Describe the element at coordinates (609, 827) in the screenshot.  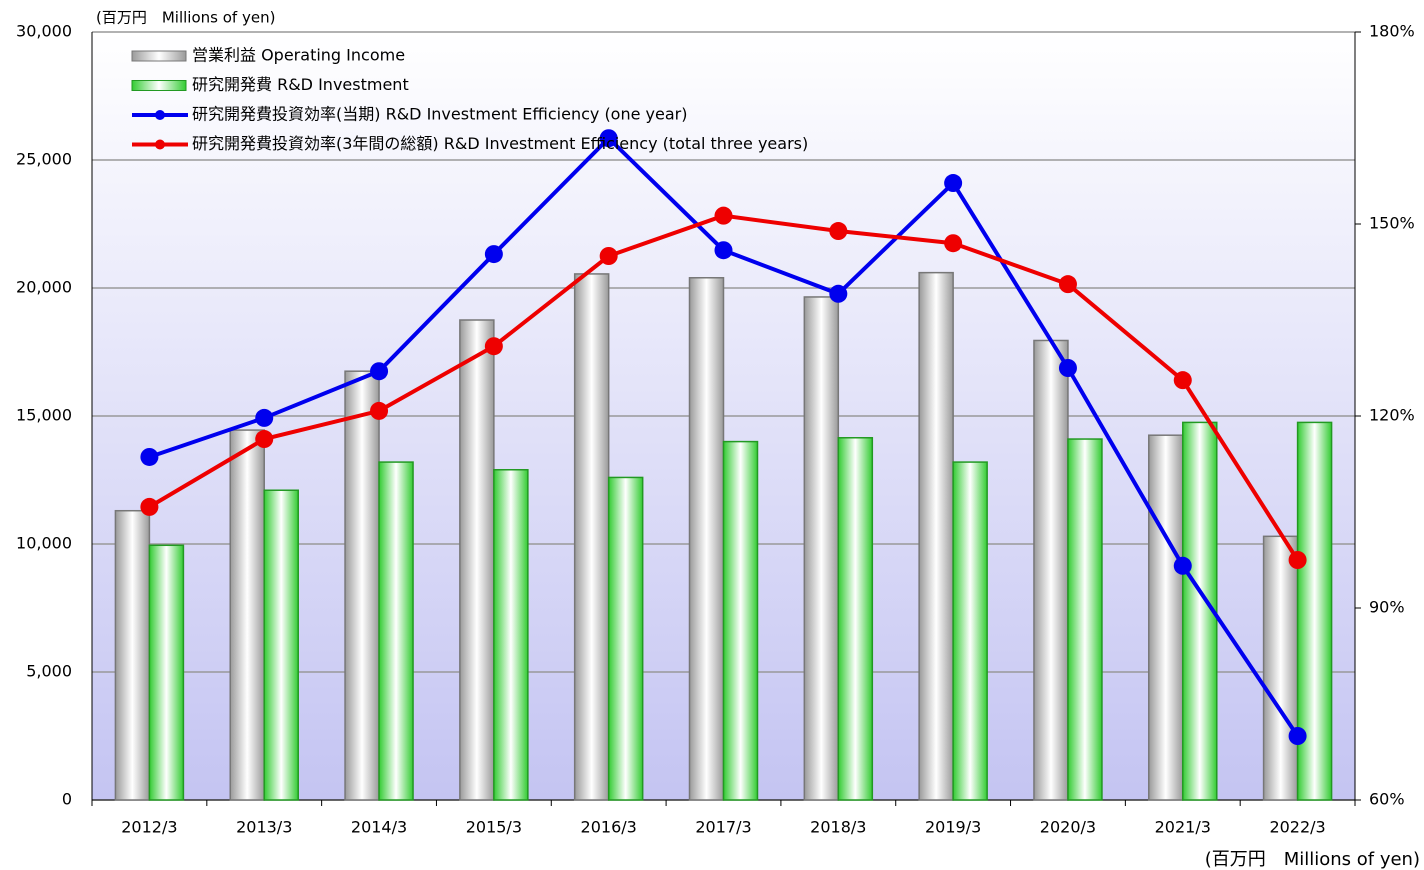
I see `x-tick-label: 2016/3` at that location.